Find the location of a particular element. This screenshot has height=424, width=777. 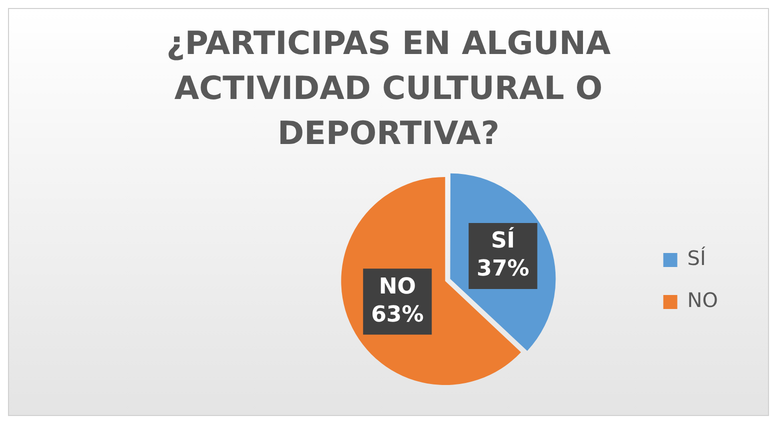

data-label: 37% is located at coordinates (503, 269).